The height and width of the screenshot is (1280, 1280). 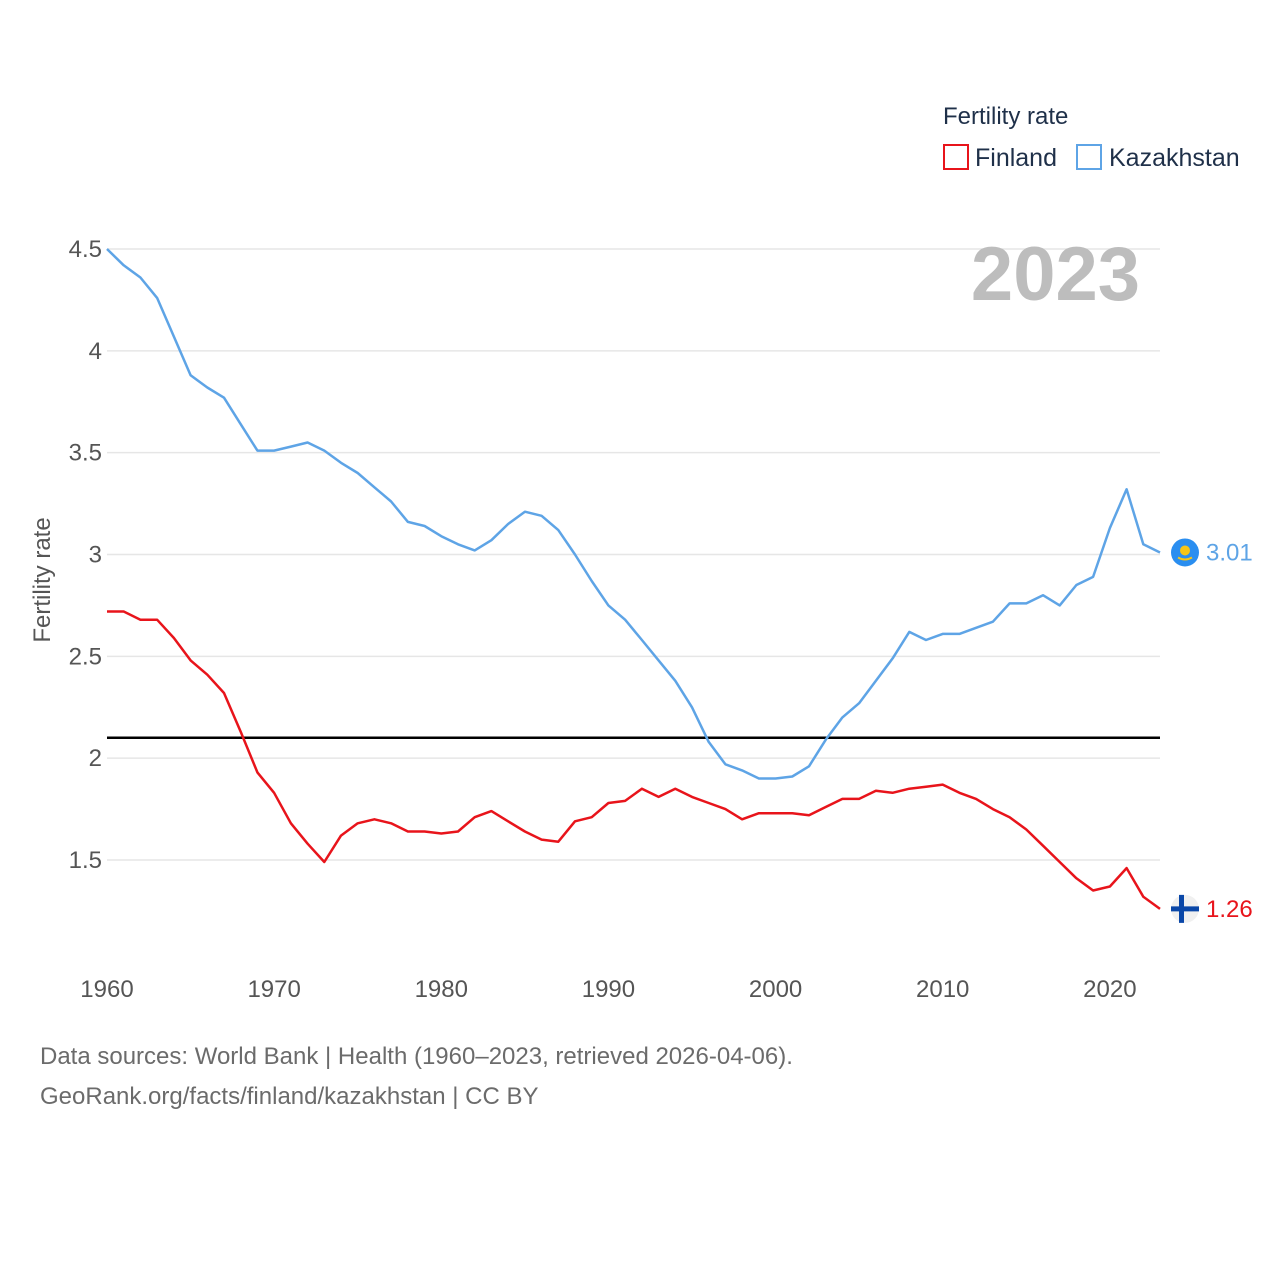 What do you see at coordinates (85, 860) in the screenshot?
I see `y-tick-label: 1.5` at bounding box center [85, 860].